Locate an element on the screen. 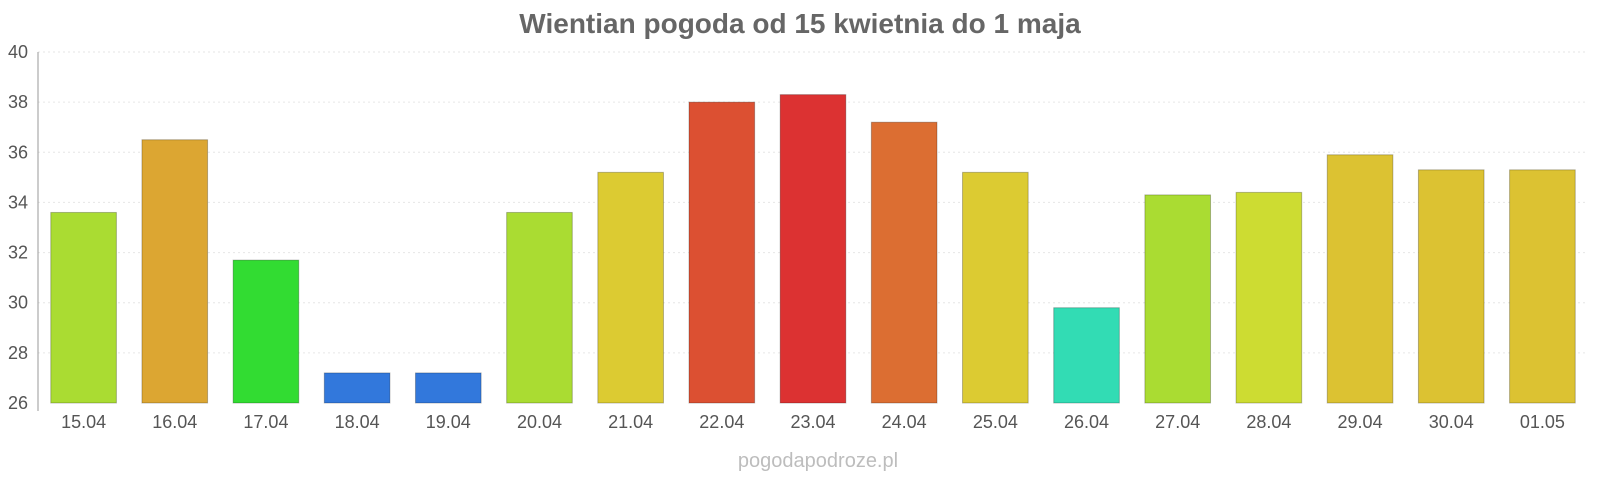  x-tick-label: 17.04 is located at coordinates (265, 422).